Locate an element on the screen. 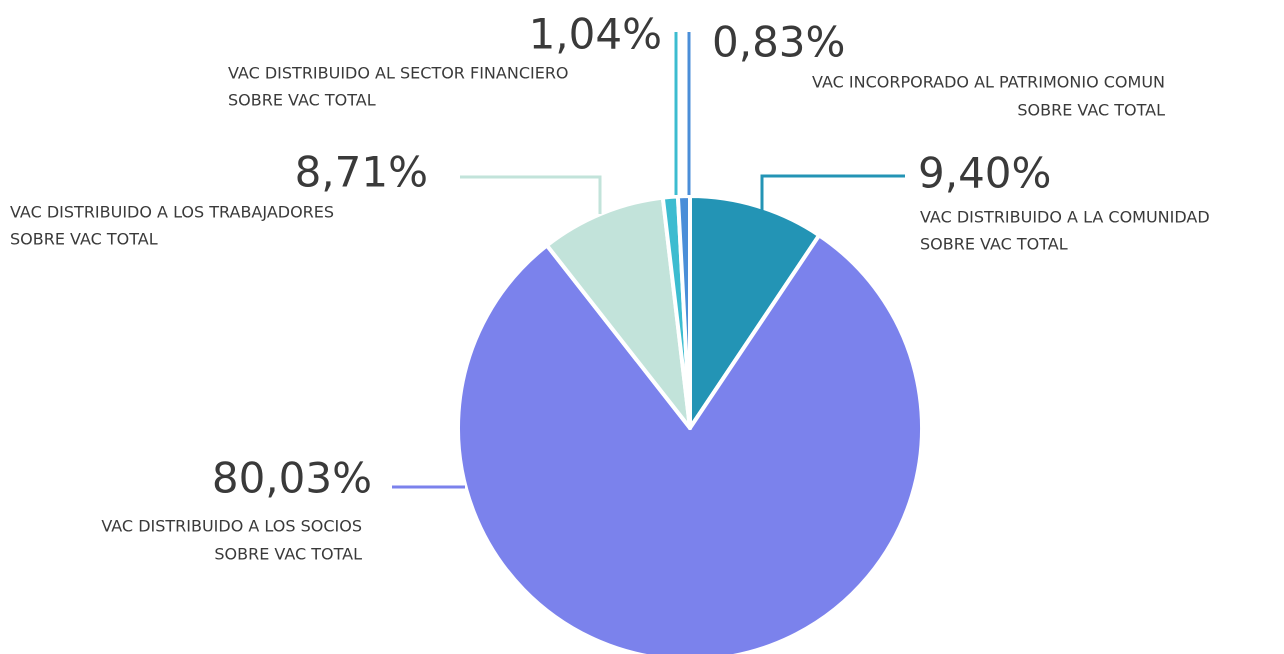  value-label: 8,71% is located at coordinates (361, 172).